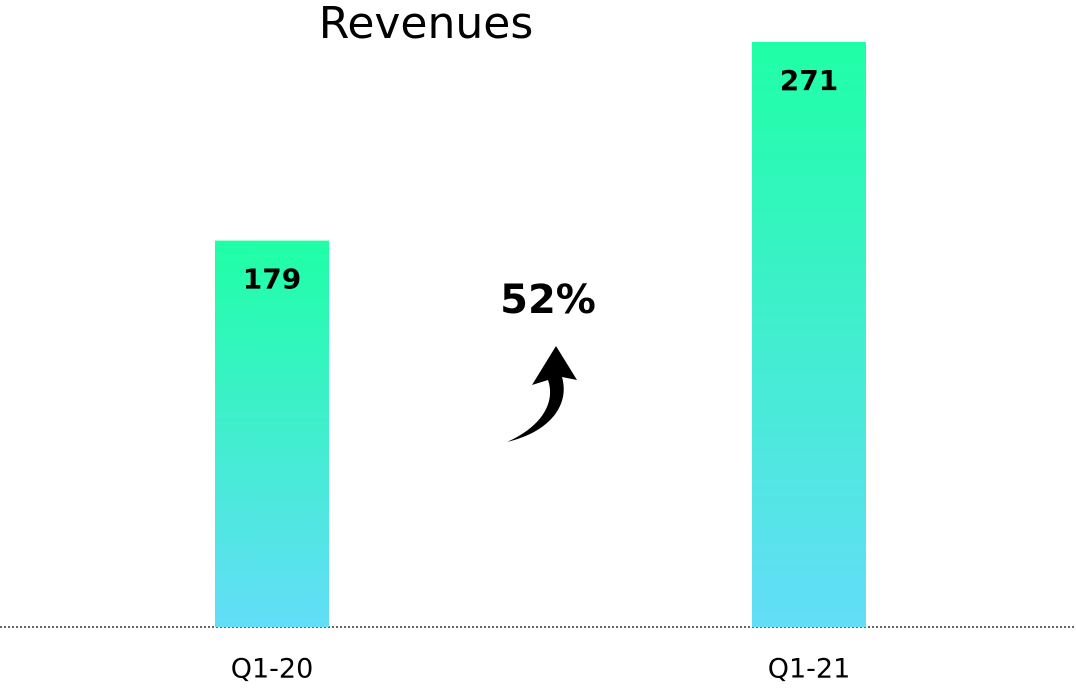 The width and height of the screenshot is (1076, 692). What do you see at coordinates (542, 394) in the screenshot?
I see `growth-arrow` at bounding box center [542, 394].